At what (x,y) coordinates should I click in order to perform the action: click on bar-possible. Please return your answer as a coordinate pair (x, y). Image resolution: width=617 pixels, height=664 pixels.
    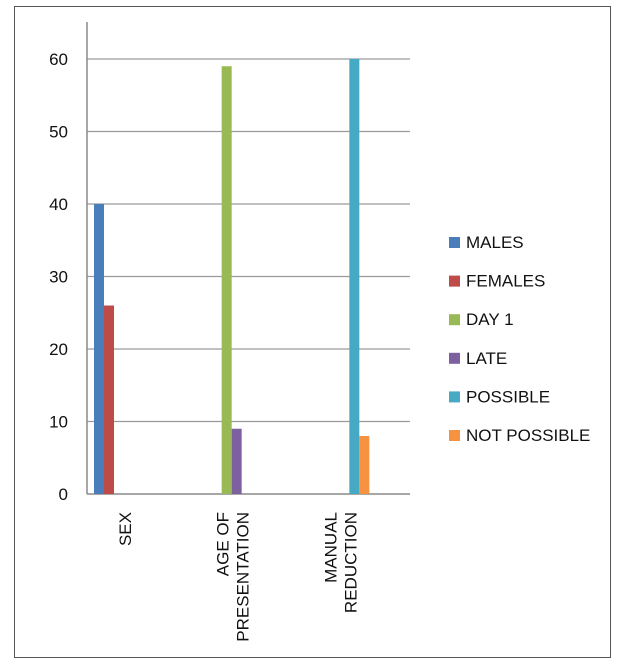
    Looking at the image, I should click on (354, 276).